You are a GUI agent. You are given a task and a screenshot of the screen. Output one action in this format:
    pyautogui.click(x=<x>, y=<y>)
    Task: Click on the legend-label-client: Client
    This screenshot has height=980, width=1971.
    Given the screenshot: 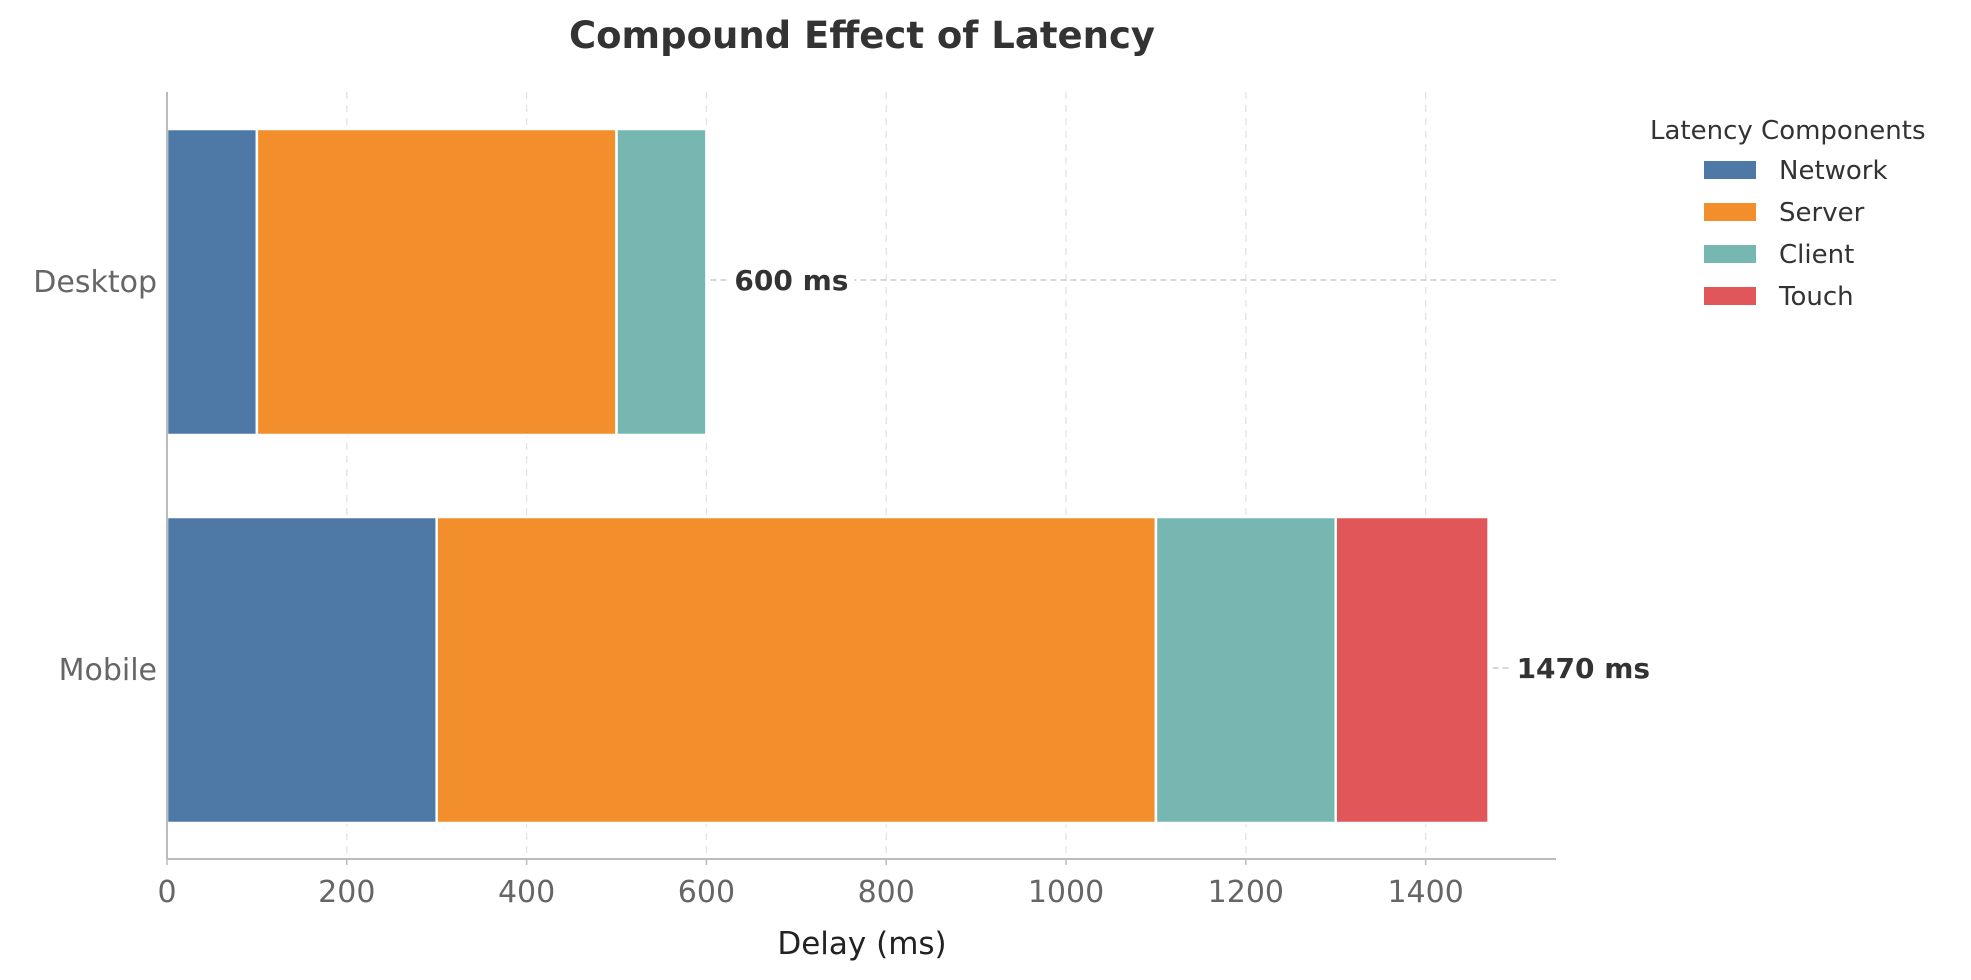 What is the action you would take?
    pyautogui.click(x=1816, y=255)
    